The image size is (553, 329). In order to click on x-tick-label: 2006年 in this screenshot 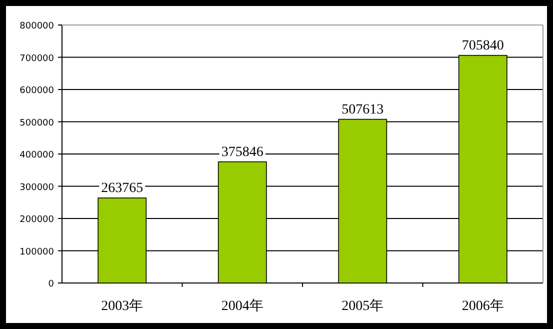, I will do `click(483, 306)`.